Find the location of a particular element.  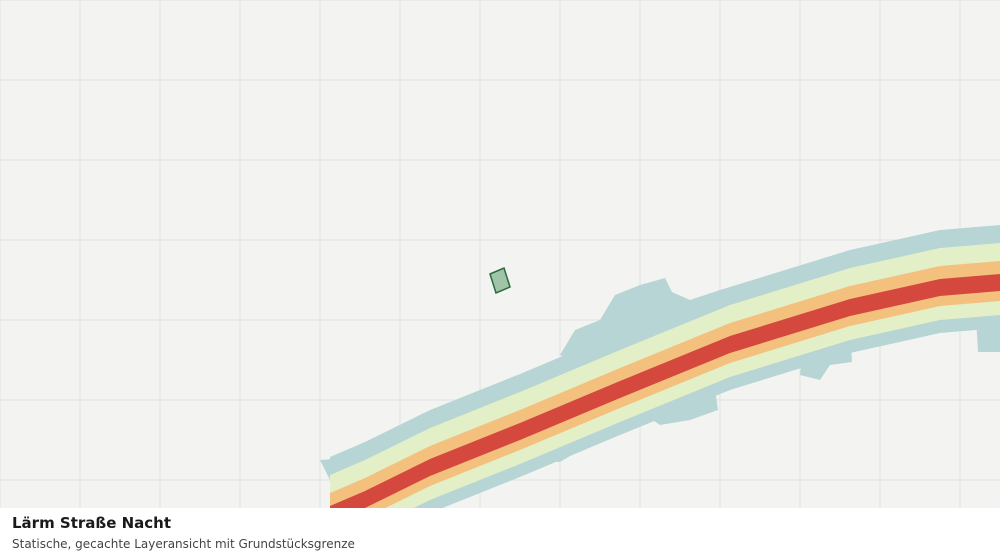

map-title: Lärm Straße Nacht is located at coordinates (92, 523).